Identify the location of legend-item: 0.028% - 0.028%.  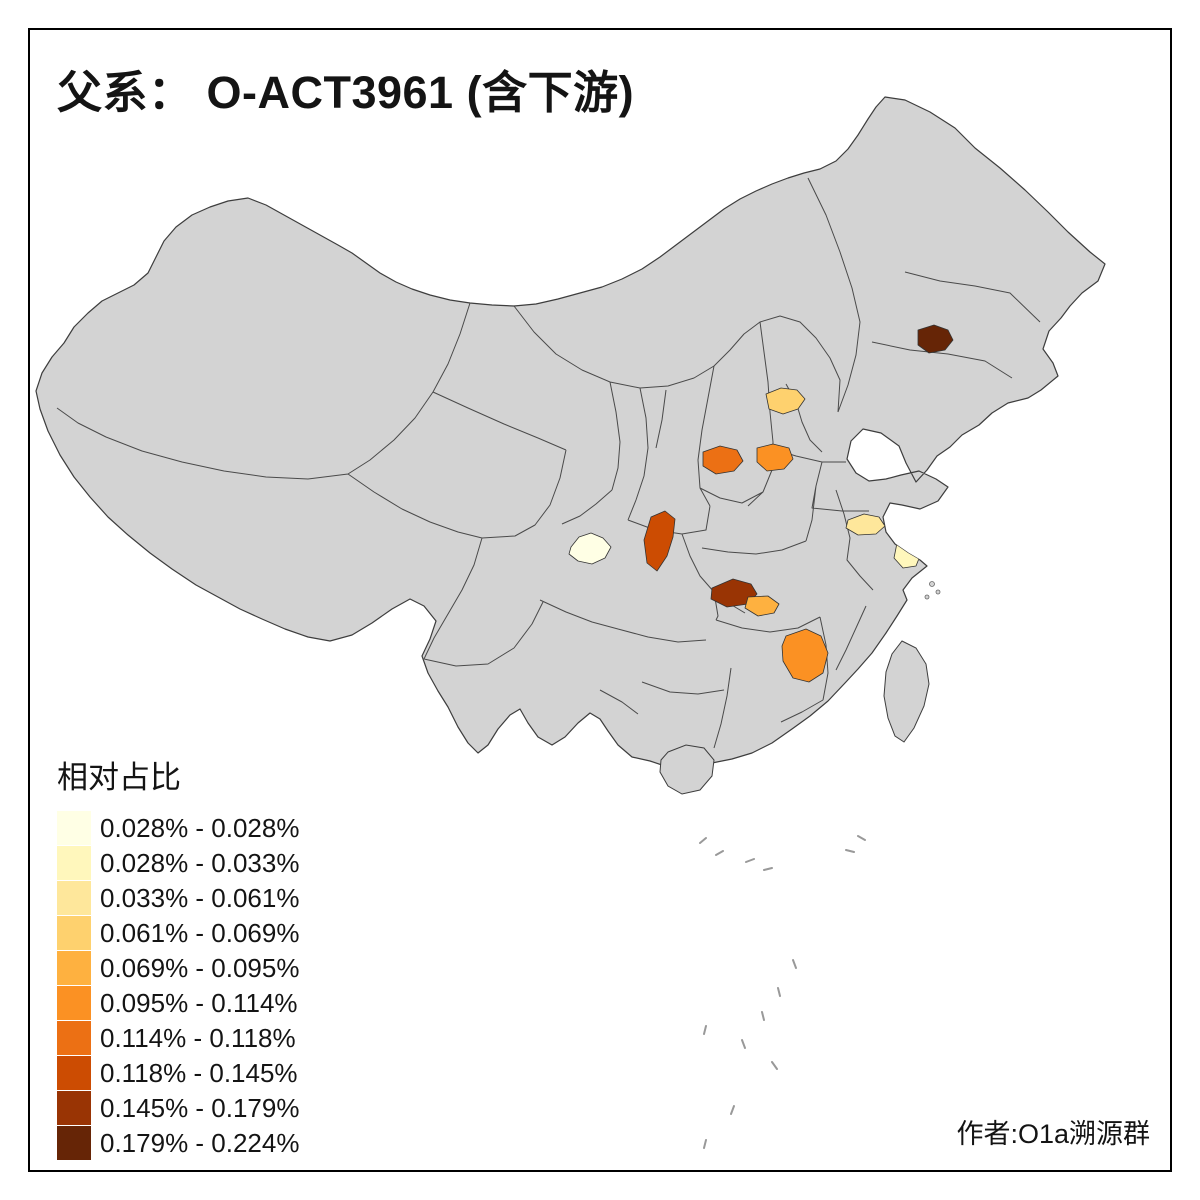
(178, 828).